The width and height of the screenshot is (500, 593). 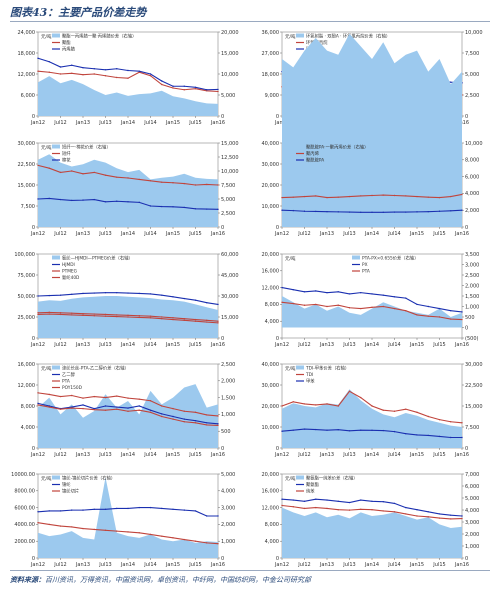 What do you see at coordinates (272, 525) in the screenshot?
I see `y-left-tick-label: 8,000` at bounding box center [272, 525].